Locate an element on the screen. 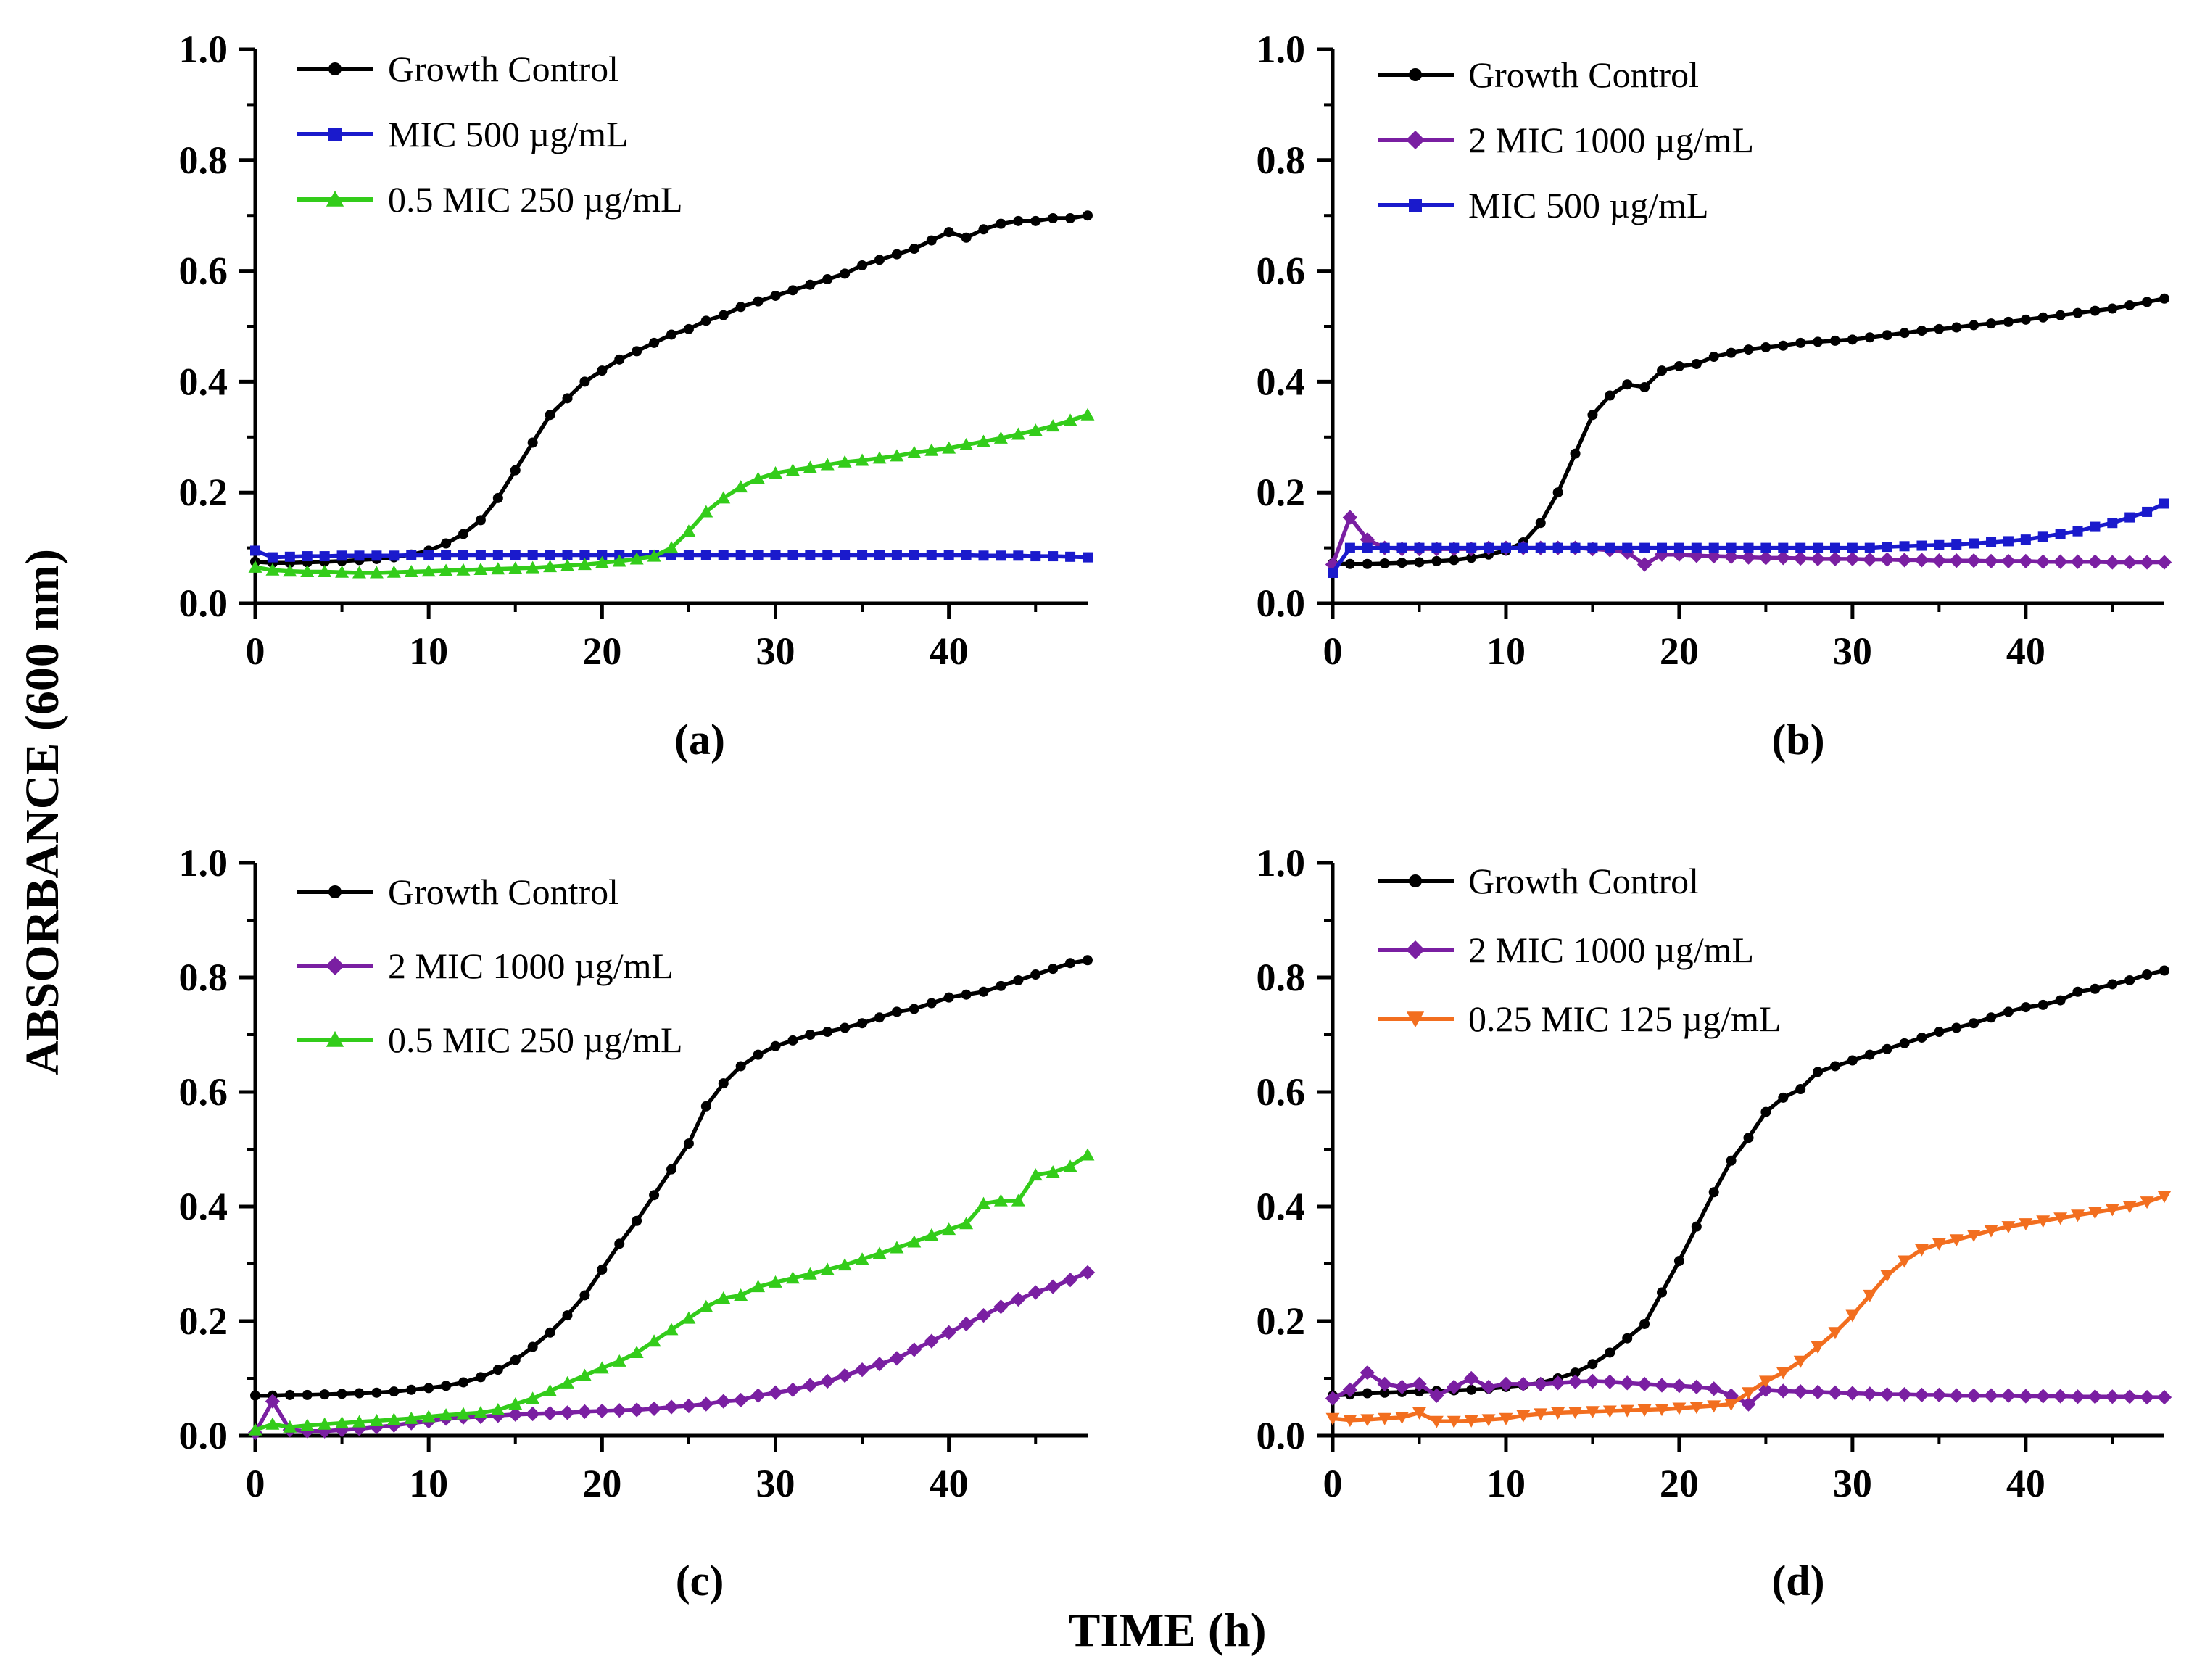 Image resolution: width=2189 pixels, height=1680 pixels. legend-label: MIC 500 µg/mL is located at coordinates (508, 134).